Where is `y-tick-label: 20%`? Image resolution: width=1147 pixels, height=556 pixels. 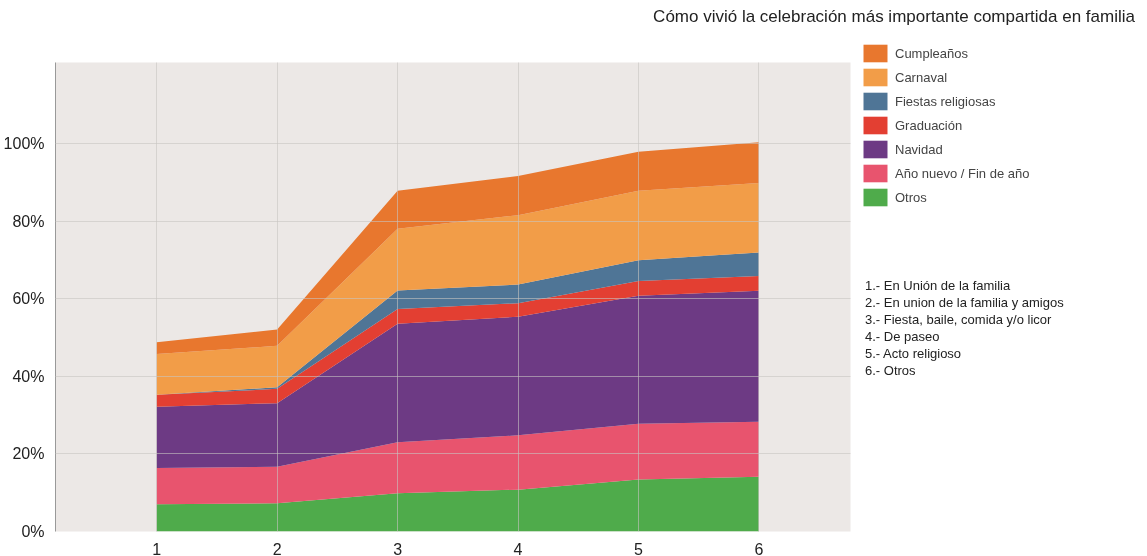 y-tick-label: 20% is located at coordinates (28, 454).